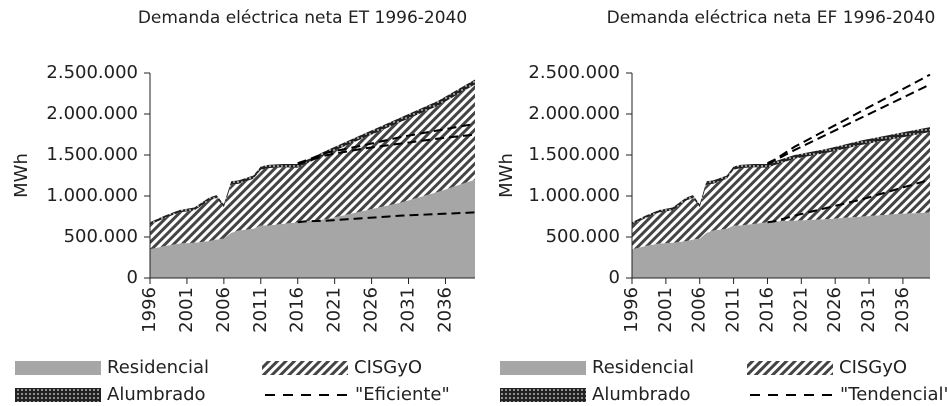 The height and width of the screenshot is (406, 947). What do you see at coordinates (771, 18) in the screenshot?
I see `chart-title: Demanda eléctrica neta EF 1996-2040` at bounding box center [771, 18].